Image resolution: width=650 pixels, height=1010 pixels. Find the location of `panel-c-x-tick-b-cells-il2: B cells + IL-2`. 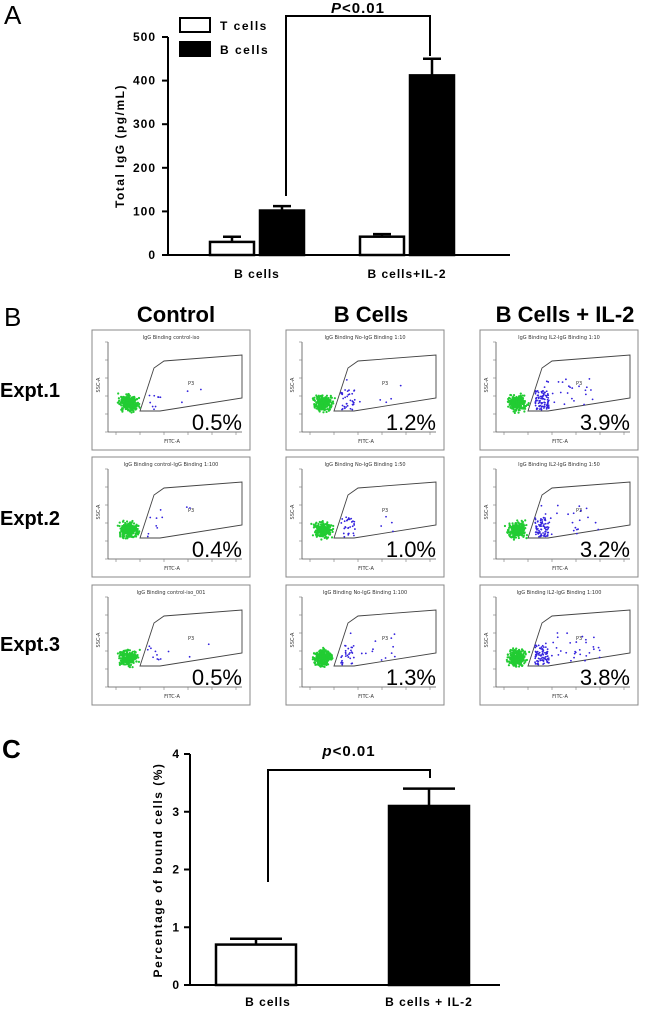

panel-c-x-tick-b-cells-il2: B cells + IL-2 is located at coordinates (429, 1002).